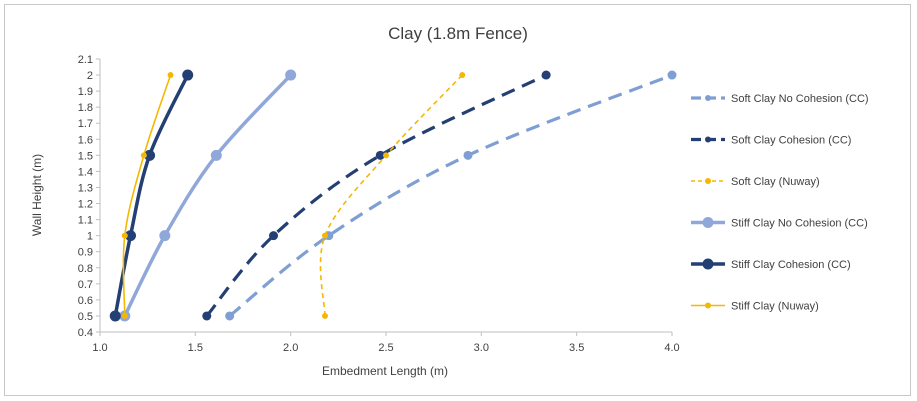 Image resolution: width=917 pixels, height=401 pixels. Describe the element at coordinates (85, 333) in the screenshot. I see `y-tick-label: 0.4` at that location.